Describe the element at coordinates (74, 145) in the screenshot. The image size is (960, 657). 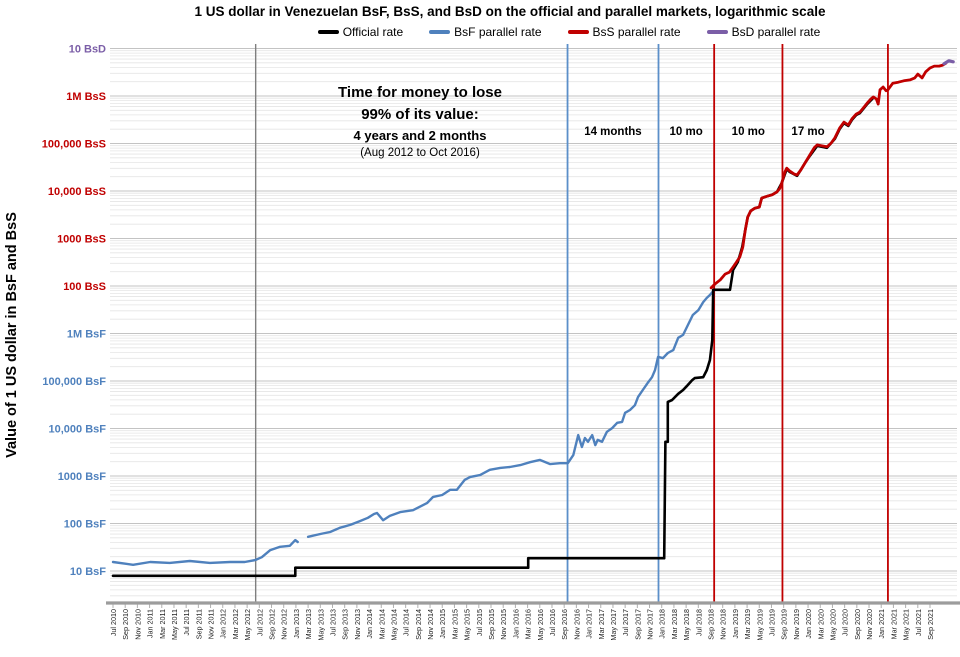
I see `y-tick-label: 100,000 BsS` at that location.